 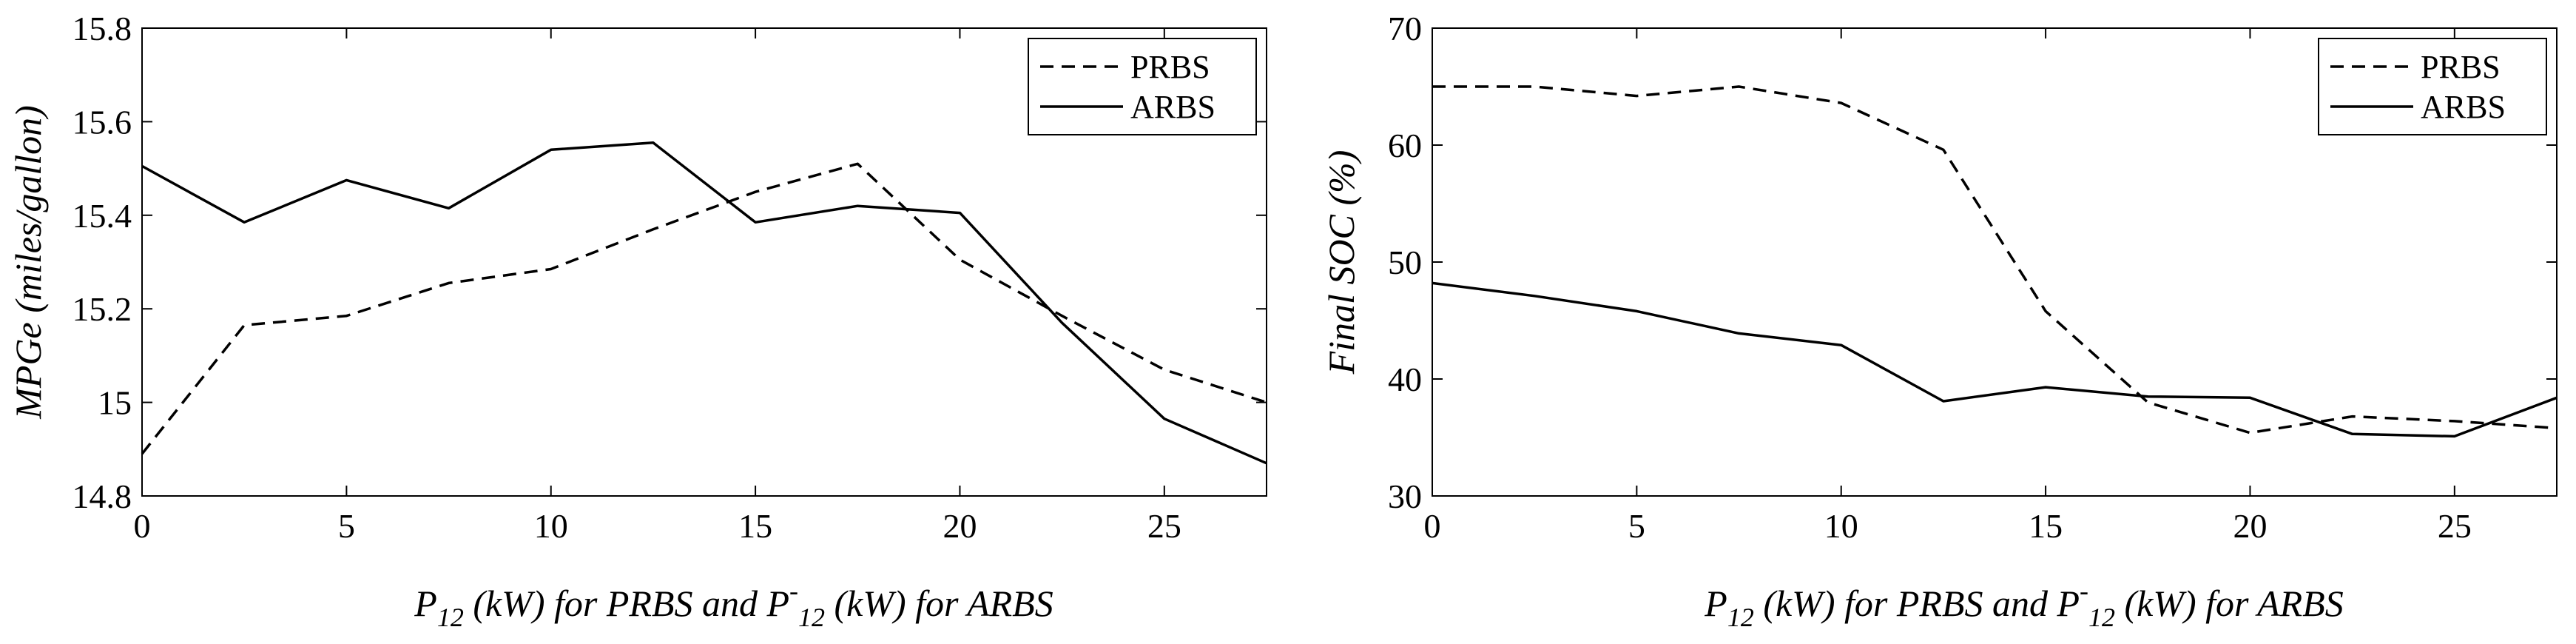 I want to click on series-line-arbs, so click(x=1995, y=359).